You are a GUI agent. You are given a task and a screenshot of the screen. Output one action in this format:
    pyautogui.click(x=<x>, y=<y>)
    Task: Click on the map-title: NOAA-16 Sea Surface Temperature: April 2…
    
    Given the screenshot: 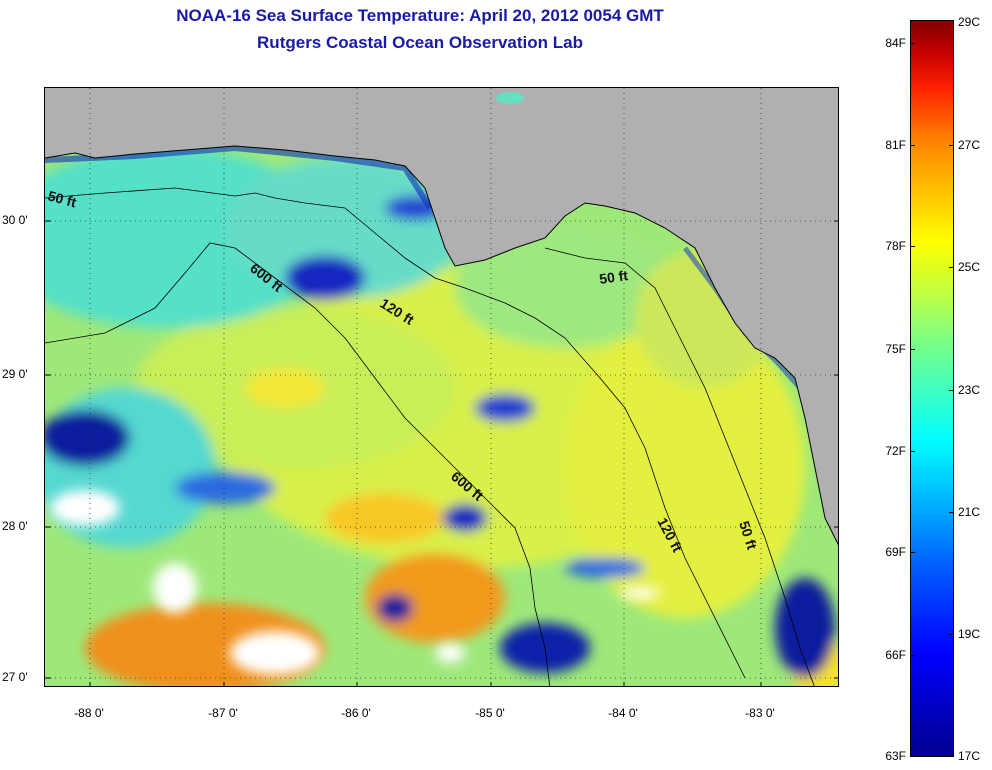 What is the action you would take?
    pyautogui.click(x=420, y=15)
    